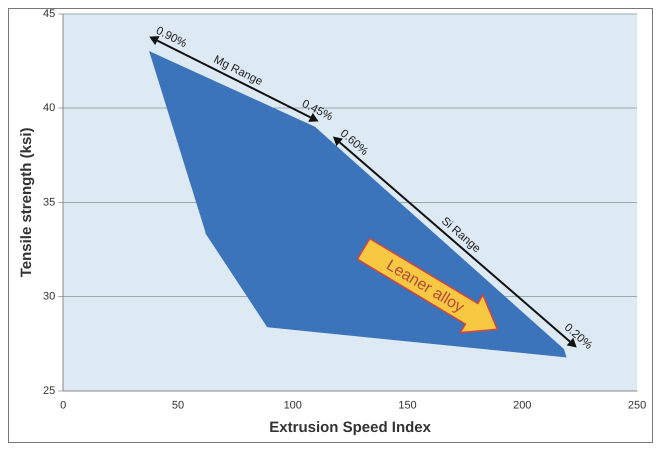  Describe the element at coordinates (63, 405) in the screenshot. I see `x-tick-label: 0` at that location.